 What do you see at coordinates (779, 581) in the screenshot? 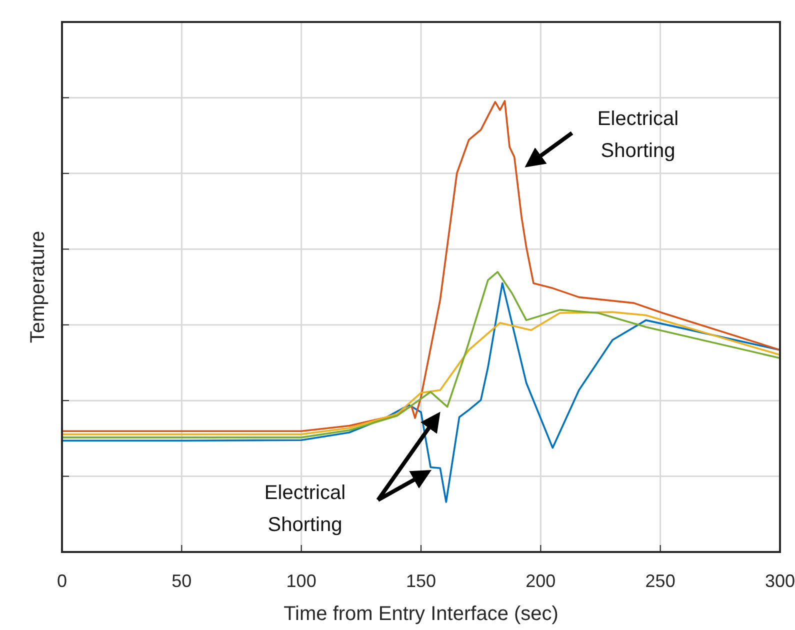
I see `x-tick-label: 300` at bounding box center [779, 581].